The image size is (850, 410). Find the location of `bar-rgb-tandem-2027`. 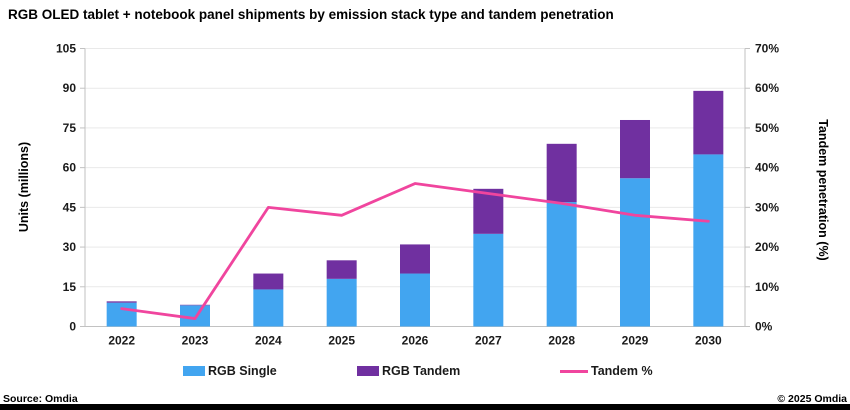

bar-rgb-tandem-2027 is located at coordinates (488, 211).